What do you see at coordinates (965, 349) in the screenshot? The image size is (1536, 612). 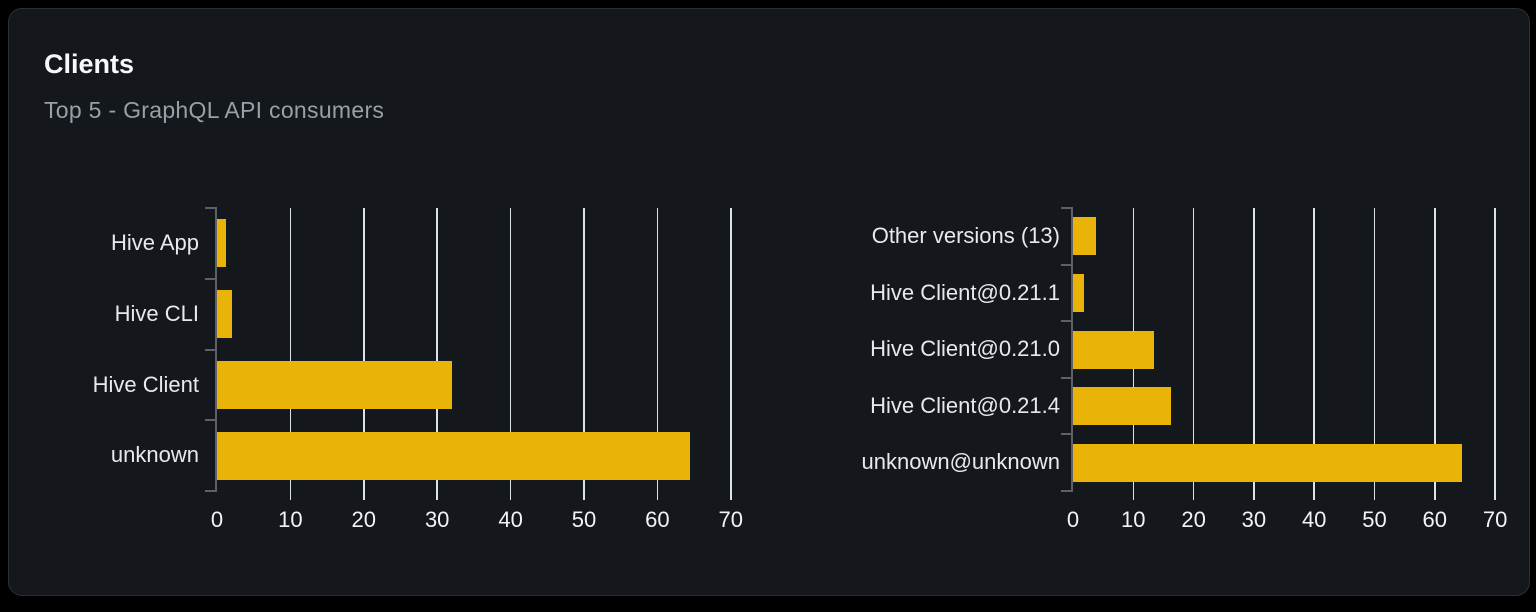 I see `category-label: Hive Client@0.21.0` at bounding box center [965, 349].